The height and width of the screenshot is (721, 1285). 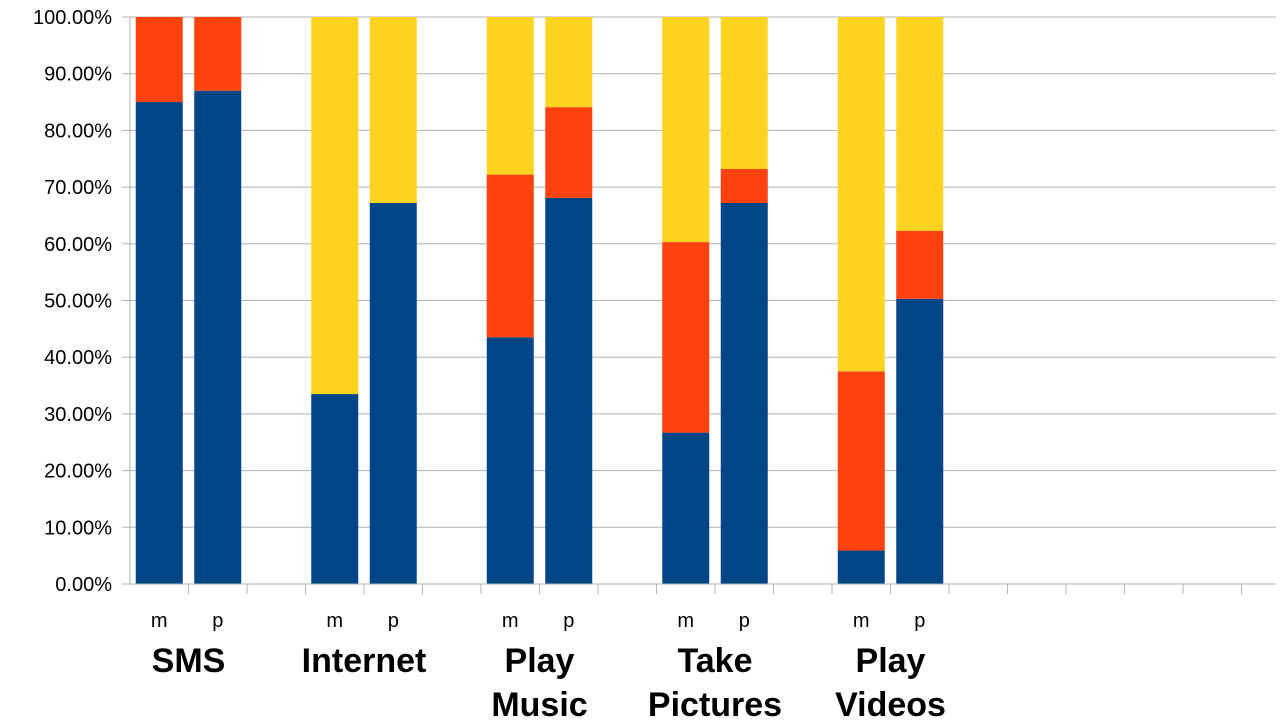 What do you see at coordinates (78, 415) in the screenshot?
I see `y-tick-label: 30.00%` at bounding box center [78, 415].